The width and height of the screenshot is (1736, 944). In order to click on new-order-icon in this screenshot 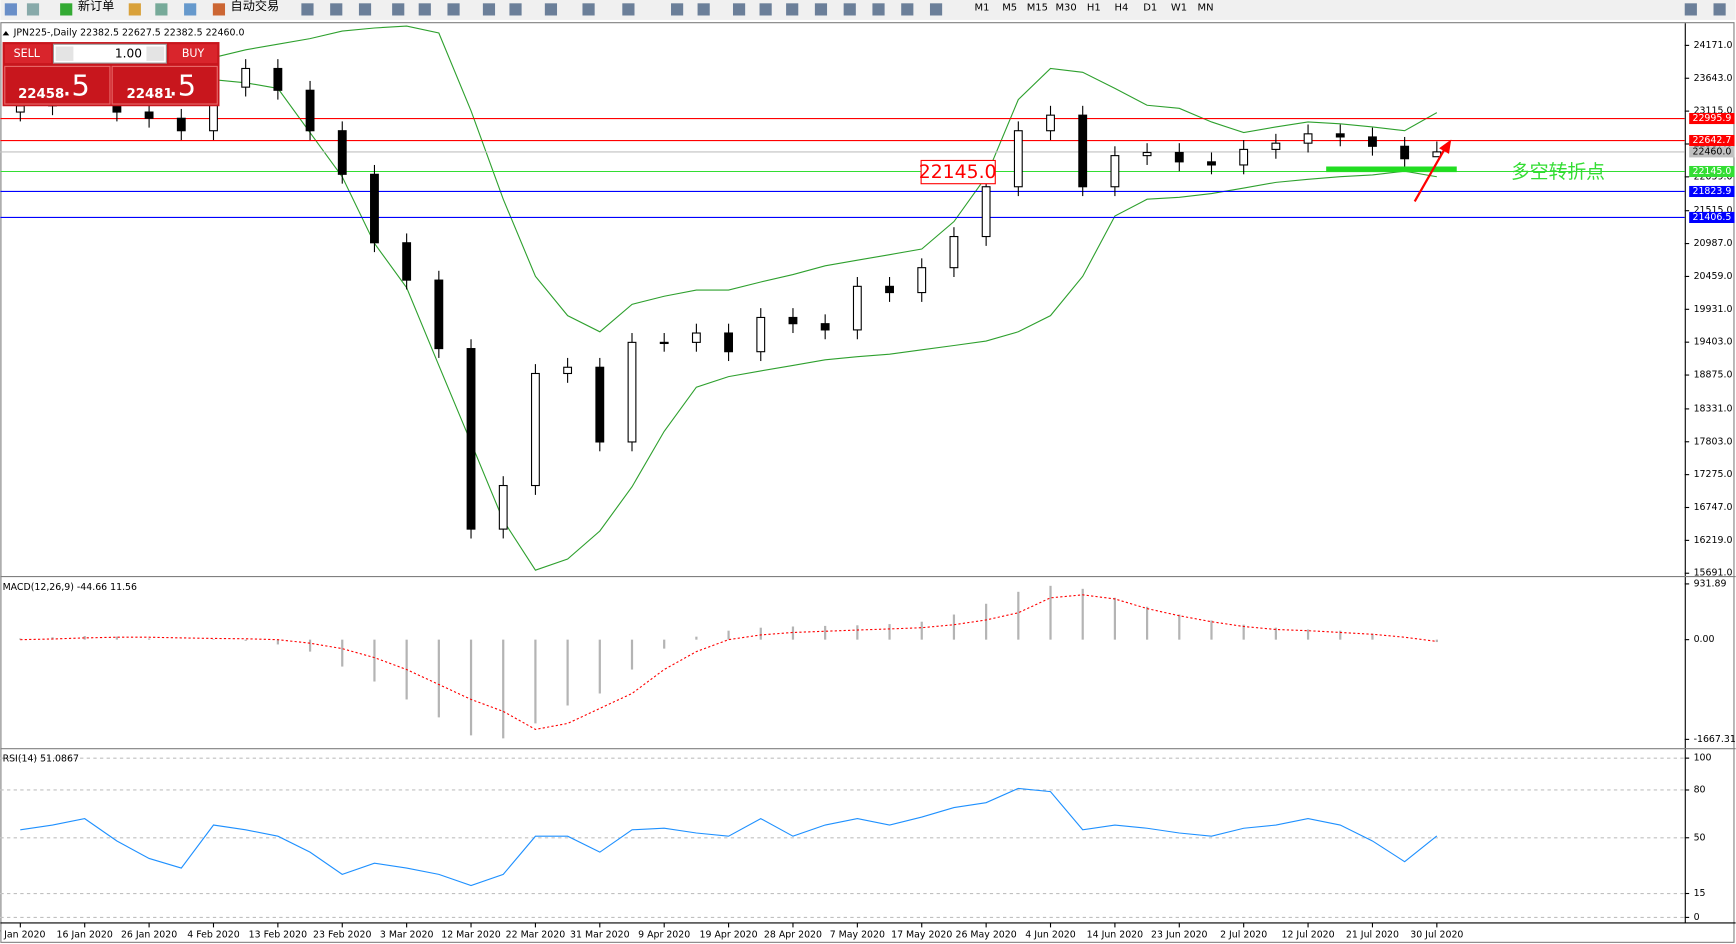, I will do `click(66, 9)`.